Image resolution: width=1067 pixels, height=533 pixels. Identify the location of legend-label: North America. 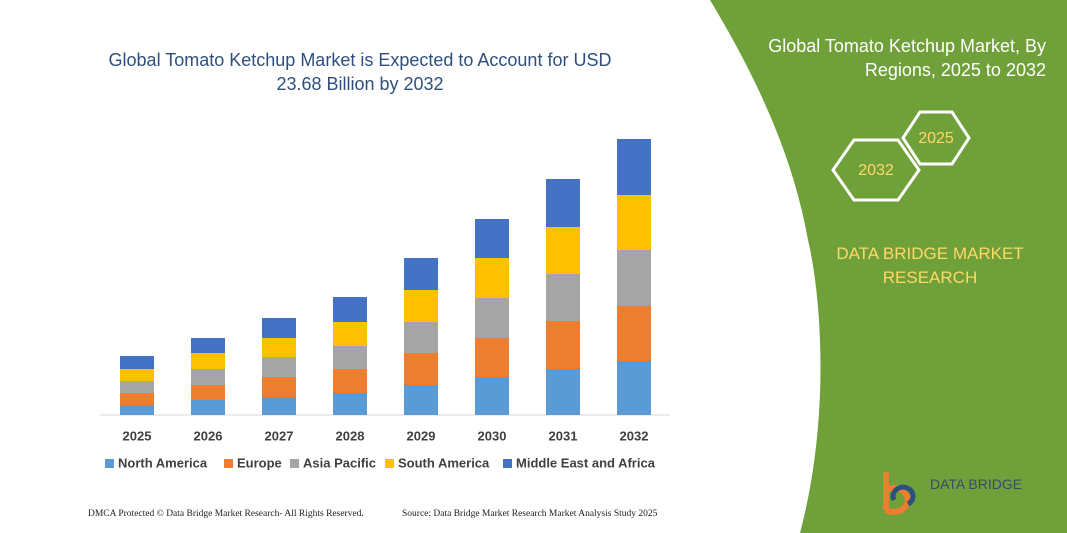
(163, 462).